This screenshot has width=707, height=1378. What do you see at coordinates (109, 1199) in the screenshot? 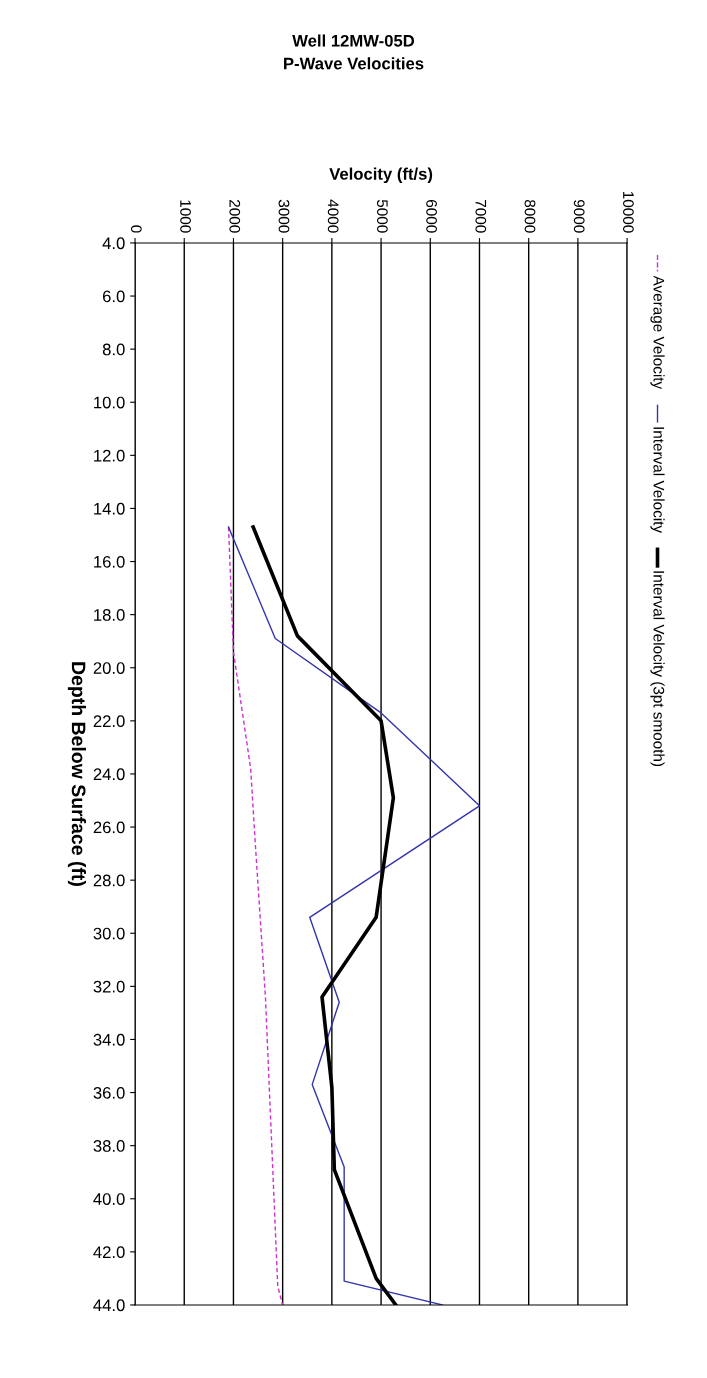
I see `y-tick-label: 40.0` at bounding box center [109, 1199].